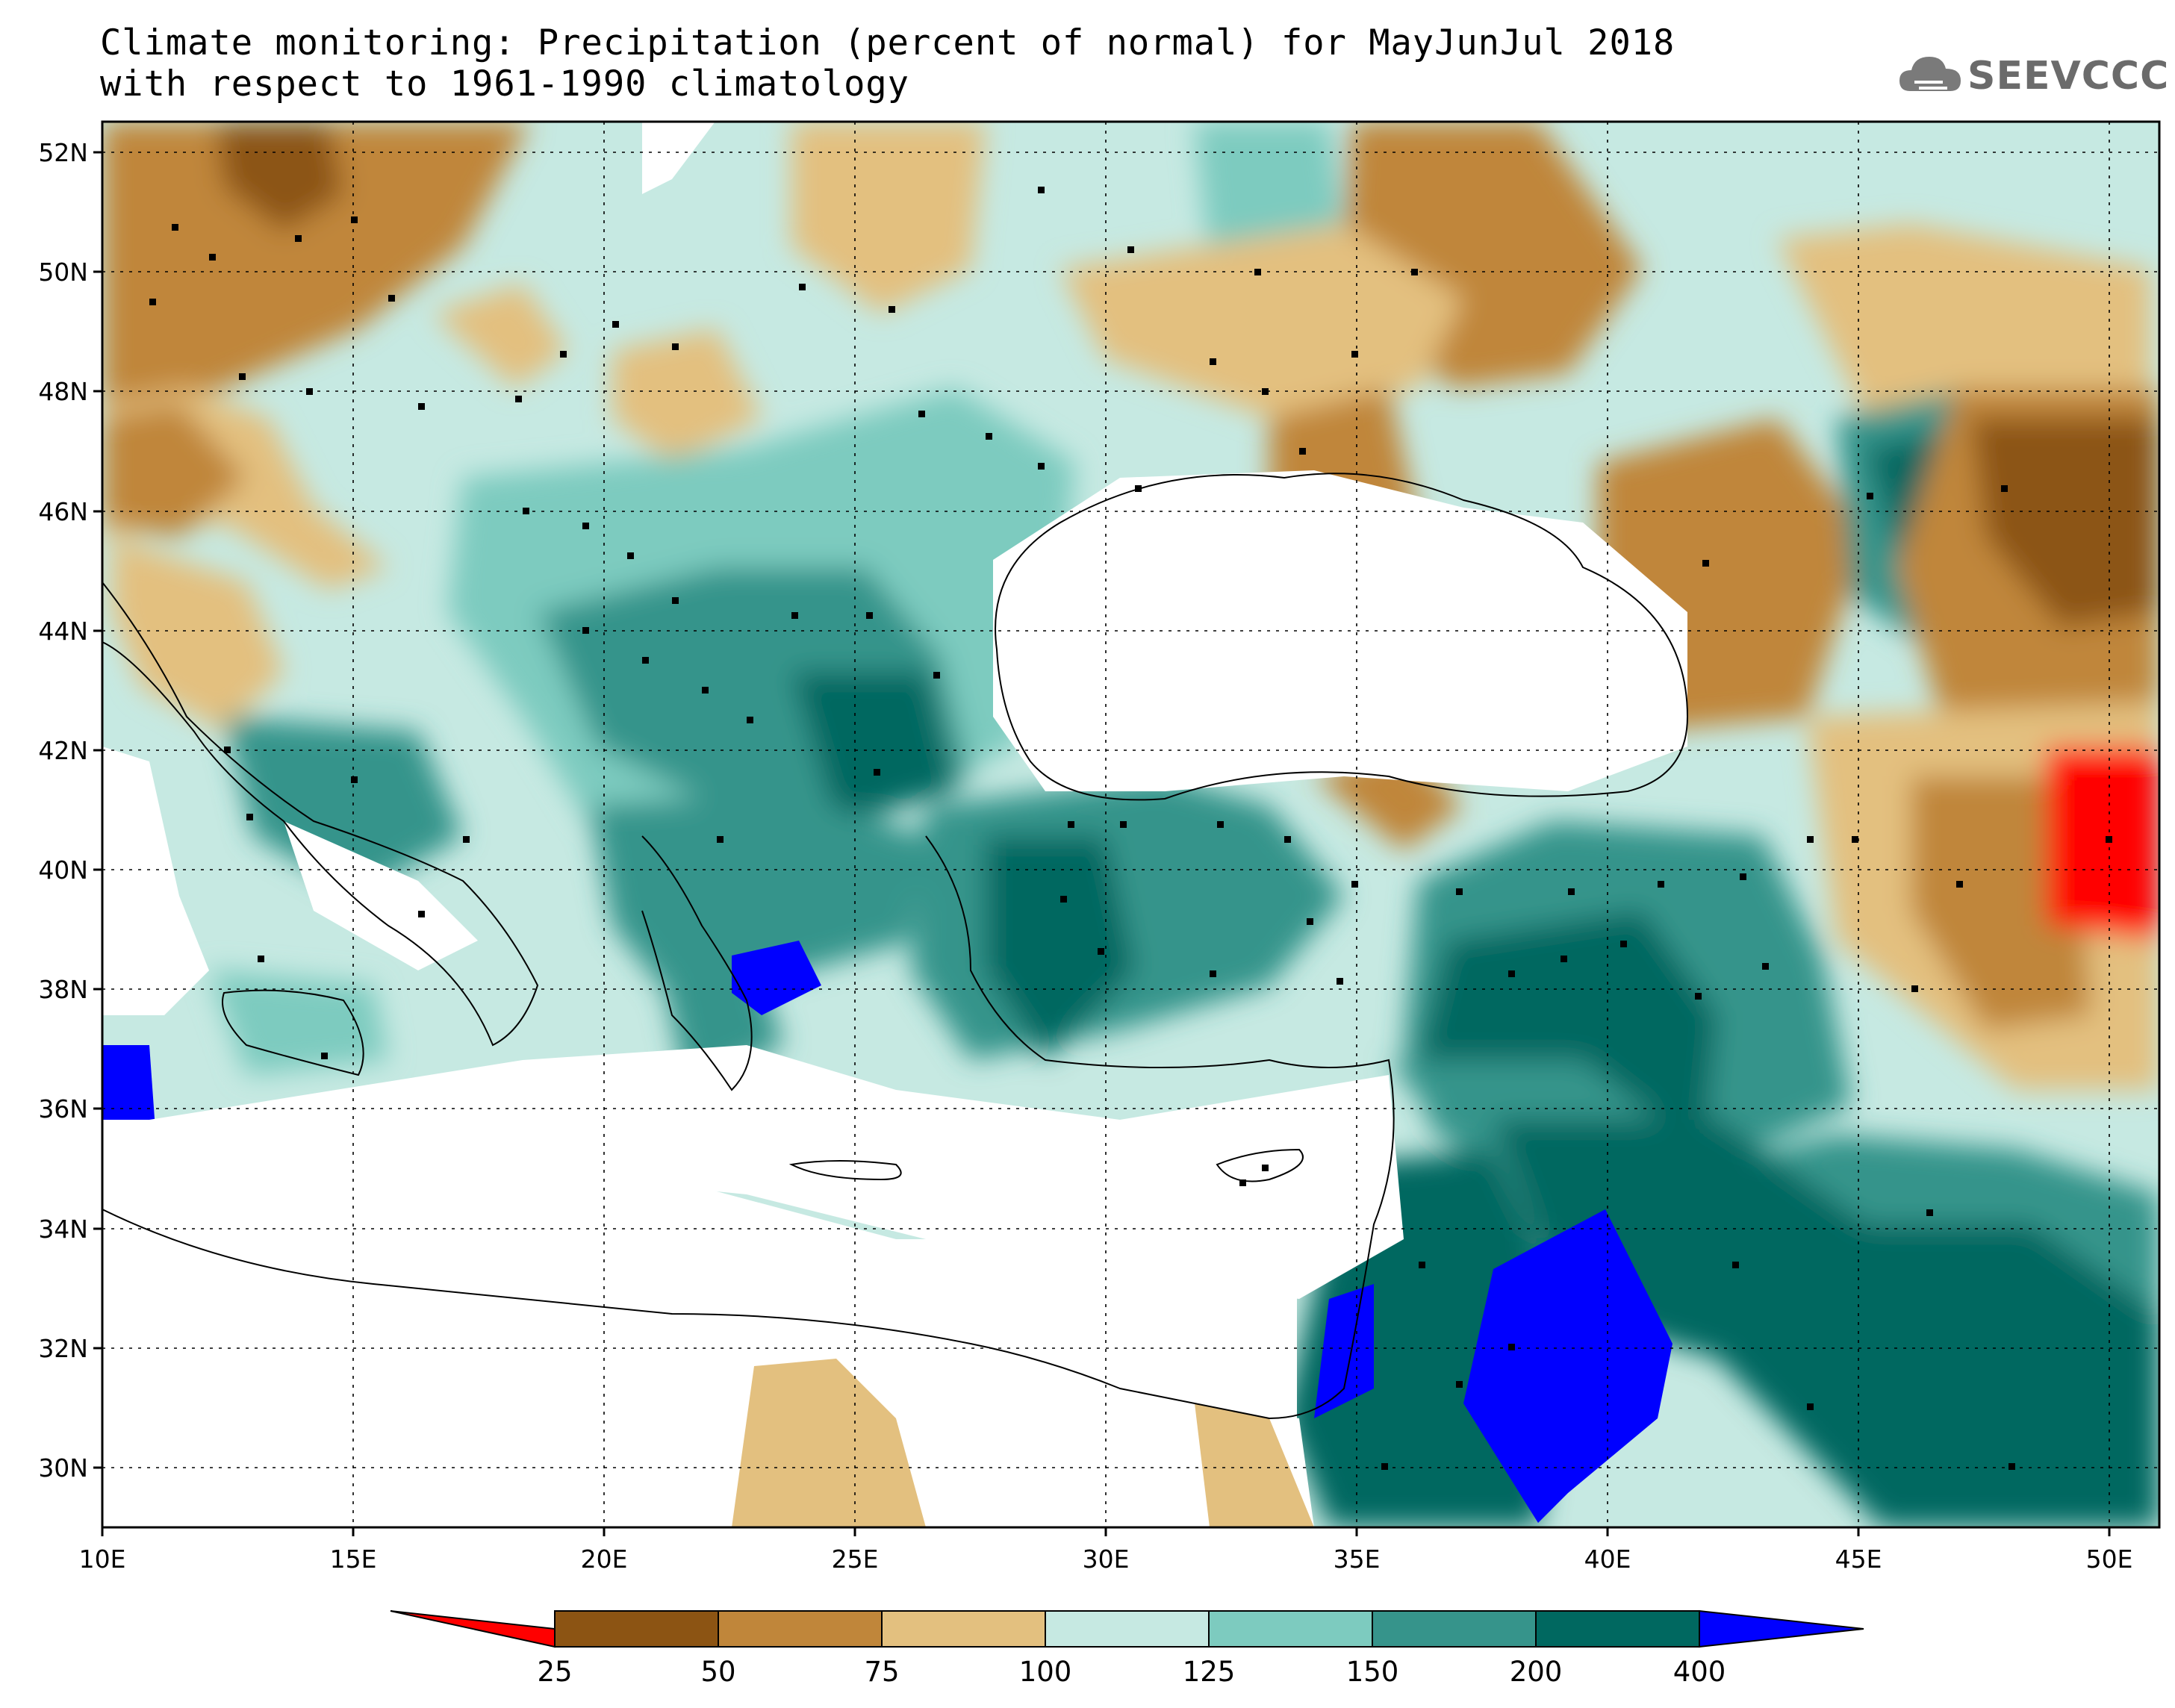  I want to click on colorbar-label: 75, so click(881, 1672).